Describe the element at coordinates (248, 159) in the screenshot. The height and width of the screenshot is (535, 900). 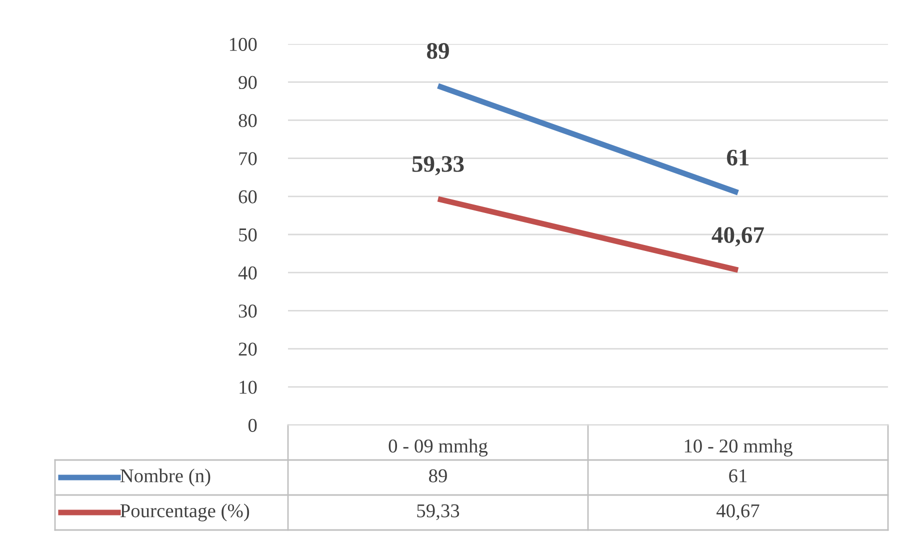
I see `y-tick-label: 70` at that location.